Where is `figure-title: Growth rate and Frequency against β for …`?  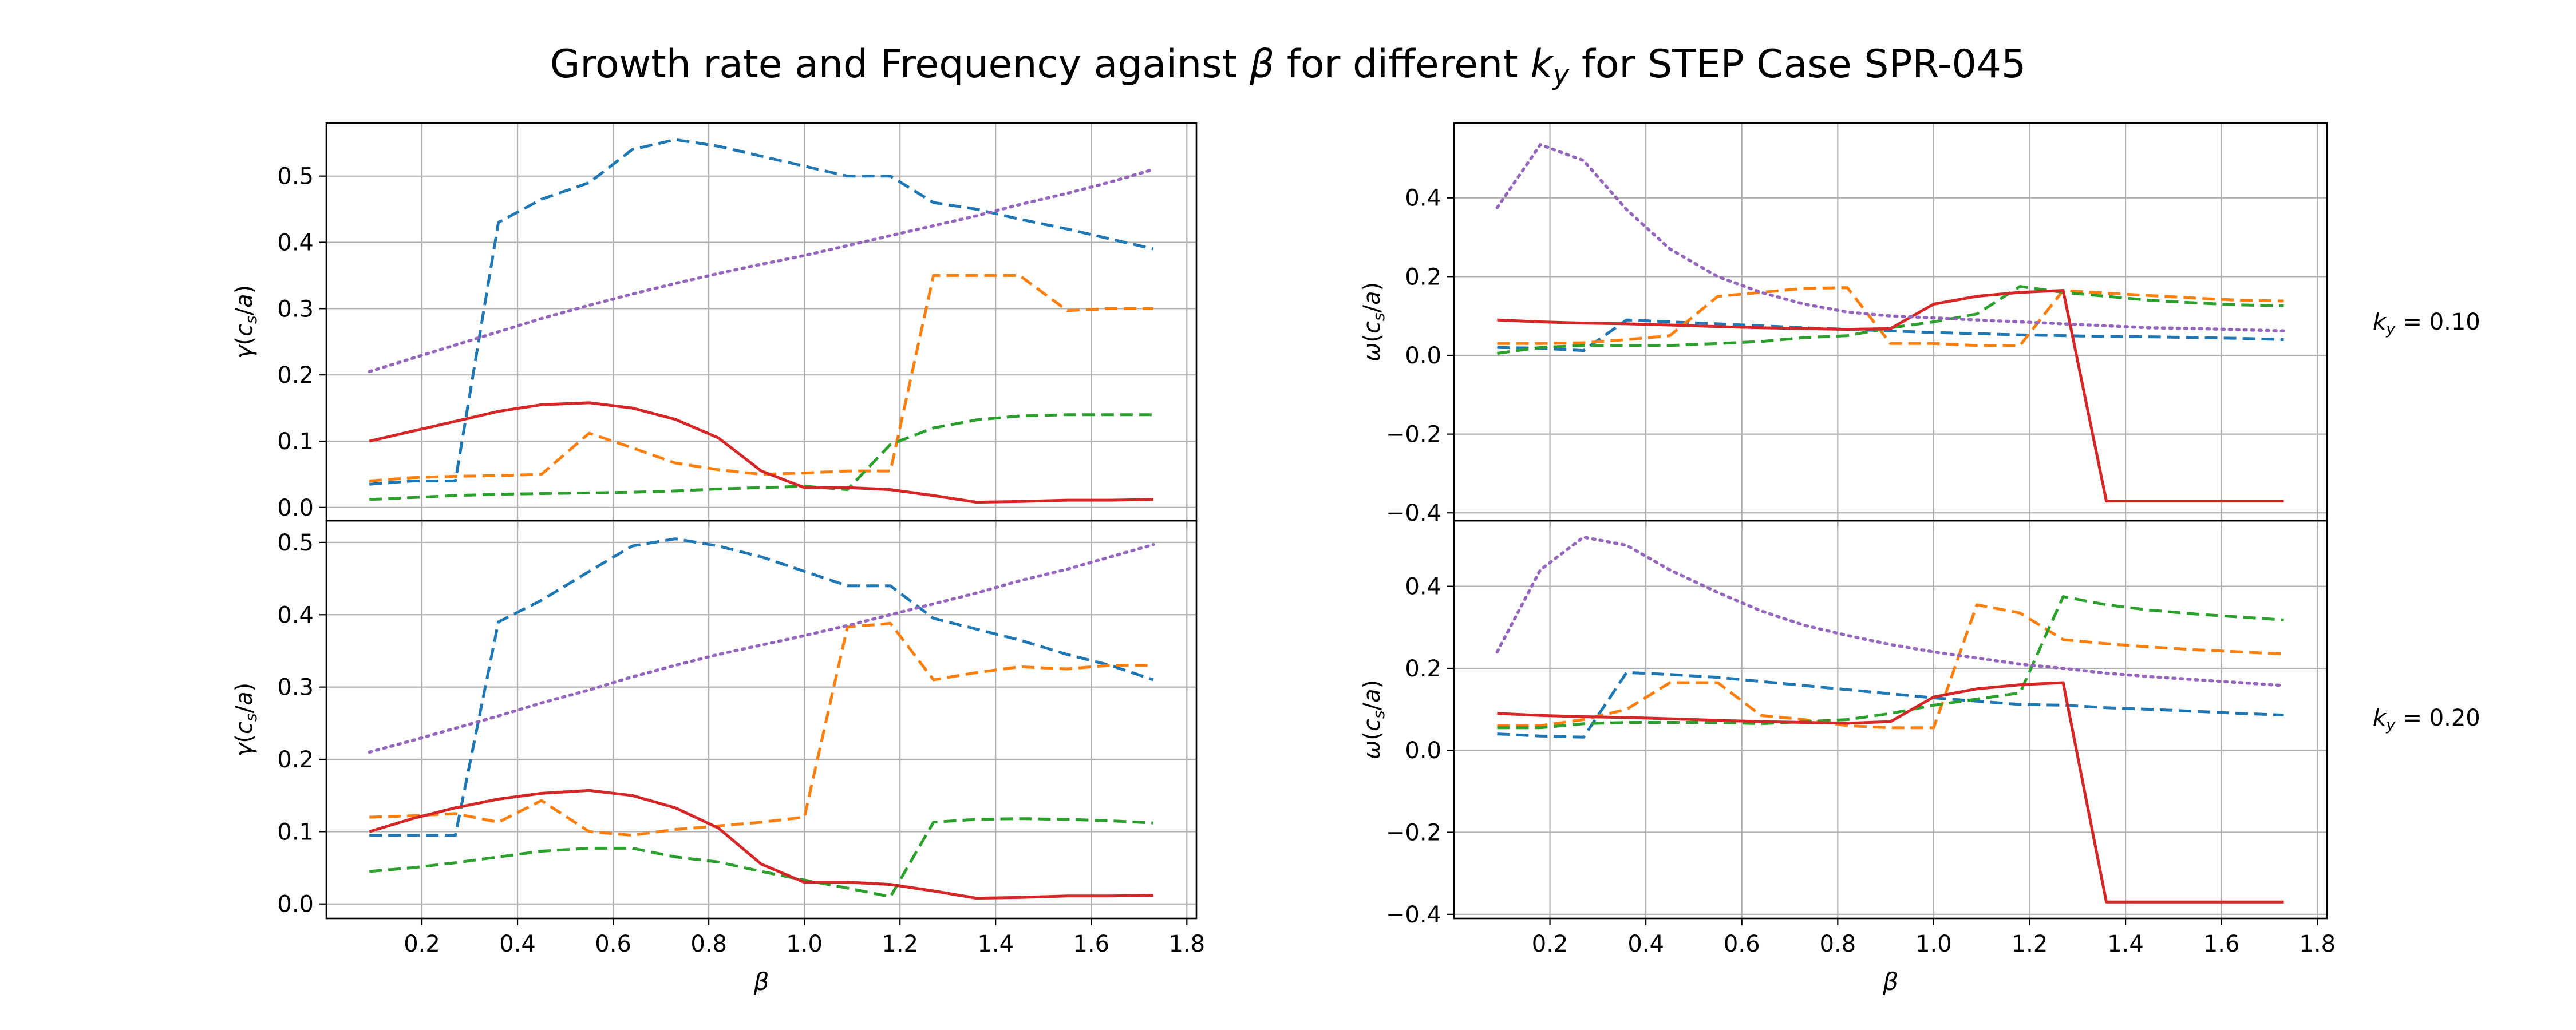
figure-title: Growth rate and Frequency against β for … is located at coordinates (1288, 66).